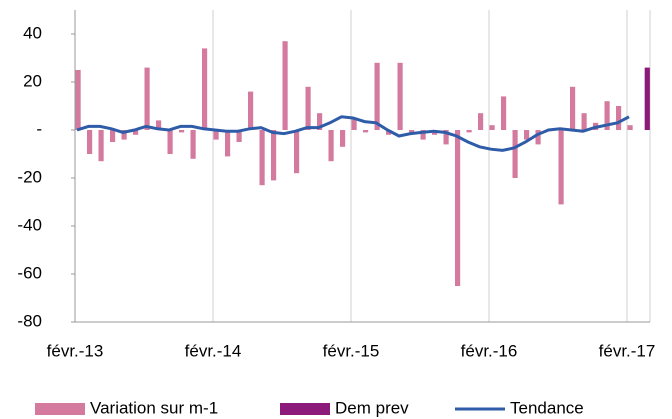 The width and height of the screenshot is (672, 419). I want to click on x-tick-label: févr.-16, so click(489, 350).